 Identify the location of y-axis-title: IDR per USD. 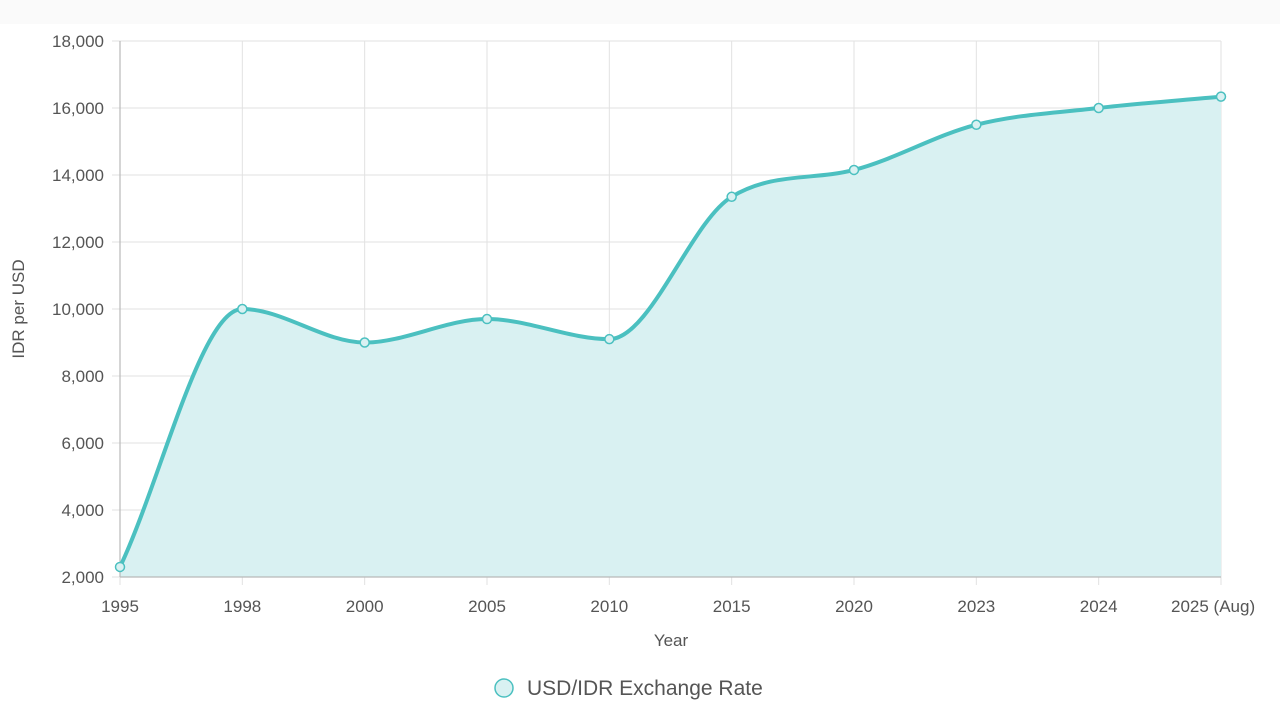
(18, 308).